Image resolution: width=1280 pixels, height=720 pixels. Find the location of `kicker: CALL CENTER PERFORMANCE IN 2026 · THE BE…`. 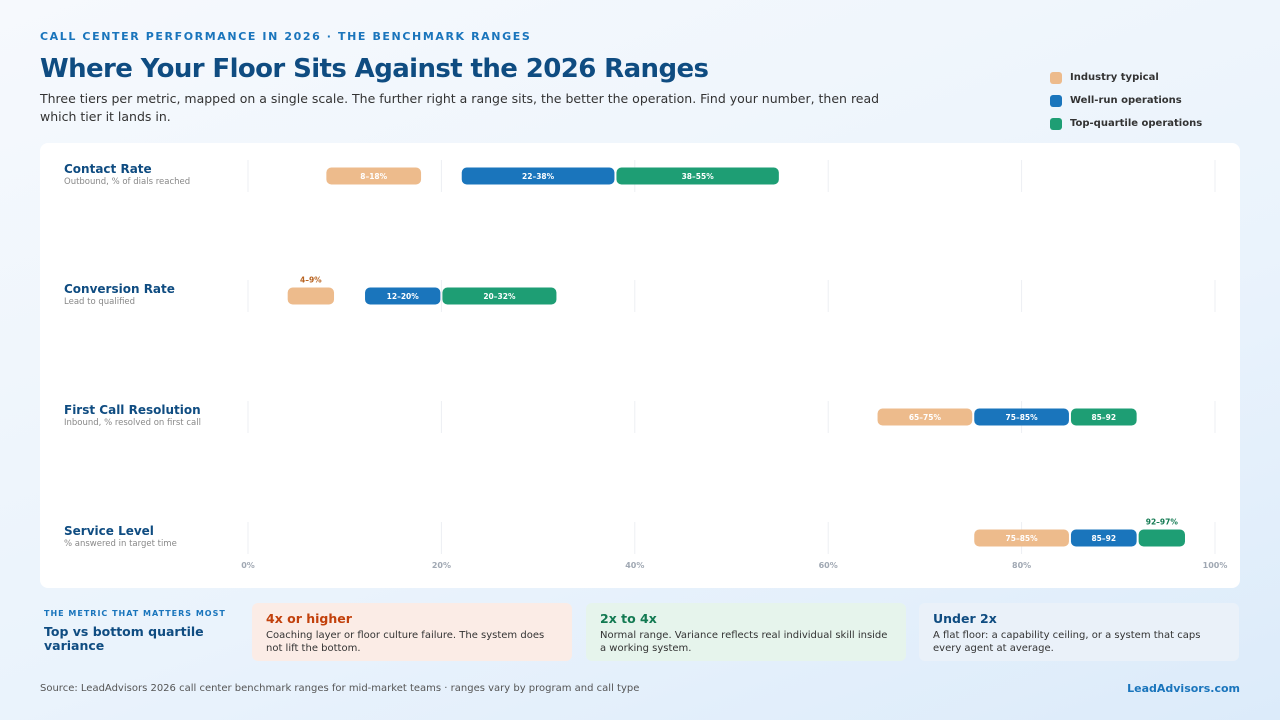

kicker: CALL CENTER PERFORMANCE IN 2026 · THE BE… is located at coordinates (286, 36).